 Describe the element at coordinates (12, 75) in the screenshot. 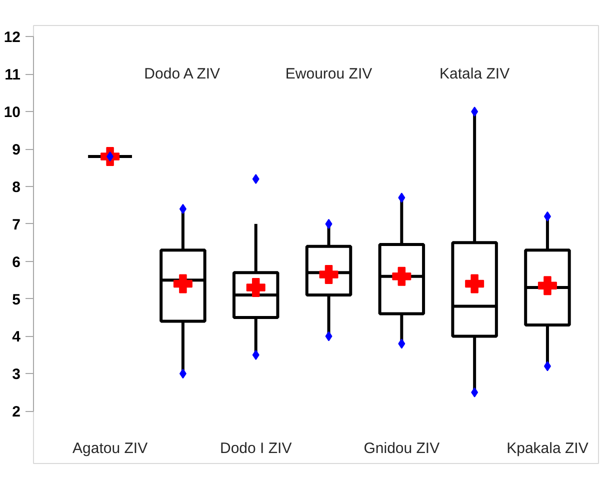

I see `y-tick-label: 11` at that location.